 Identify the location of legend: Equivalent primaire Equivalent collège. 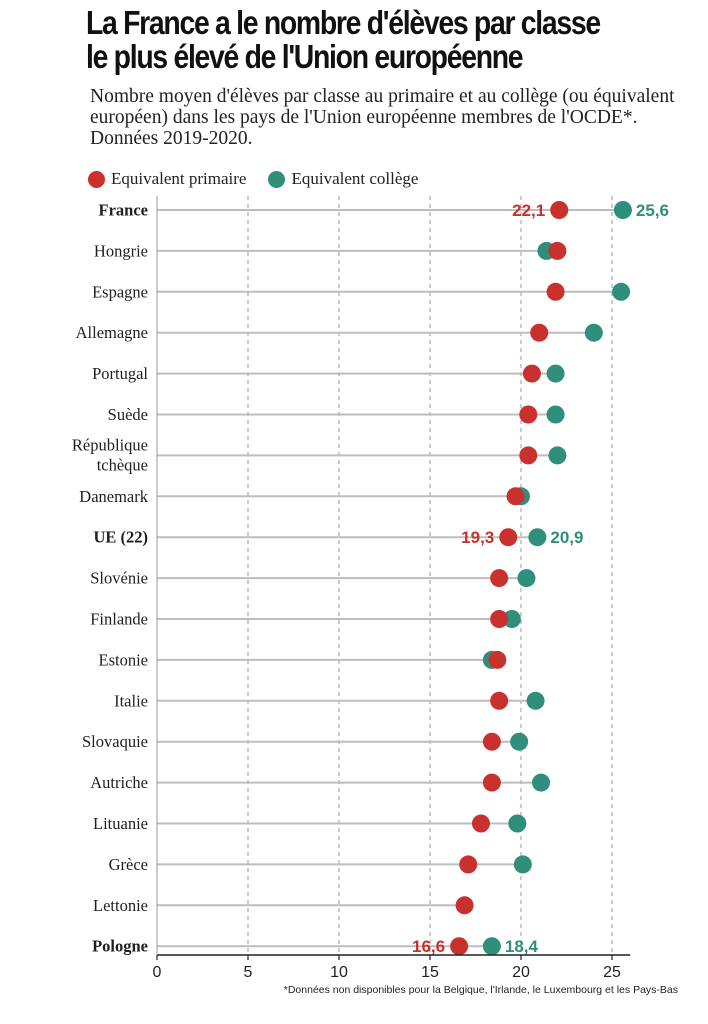
(253, 179).